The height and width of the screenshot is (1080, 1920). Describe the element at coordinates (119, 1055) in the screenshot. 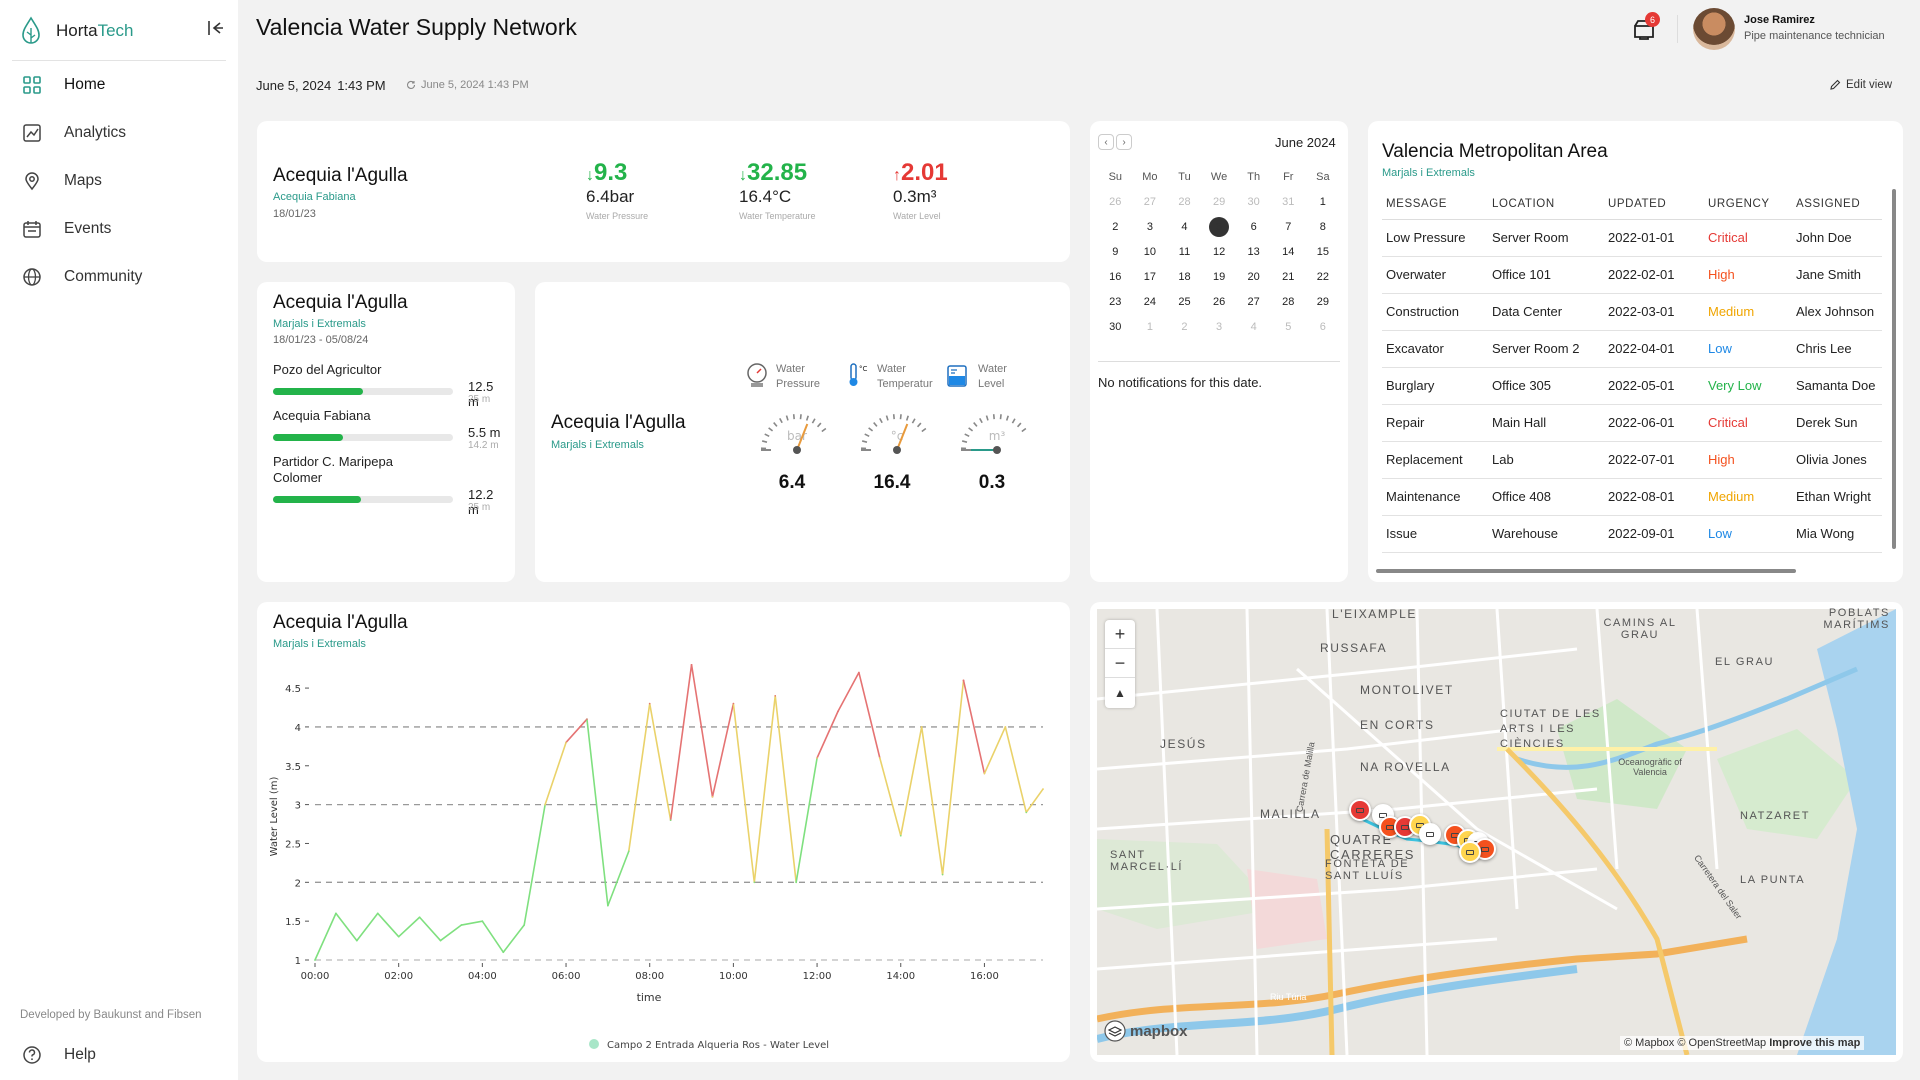

I see `sidebar-item-help: Help` at that location.